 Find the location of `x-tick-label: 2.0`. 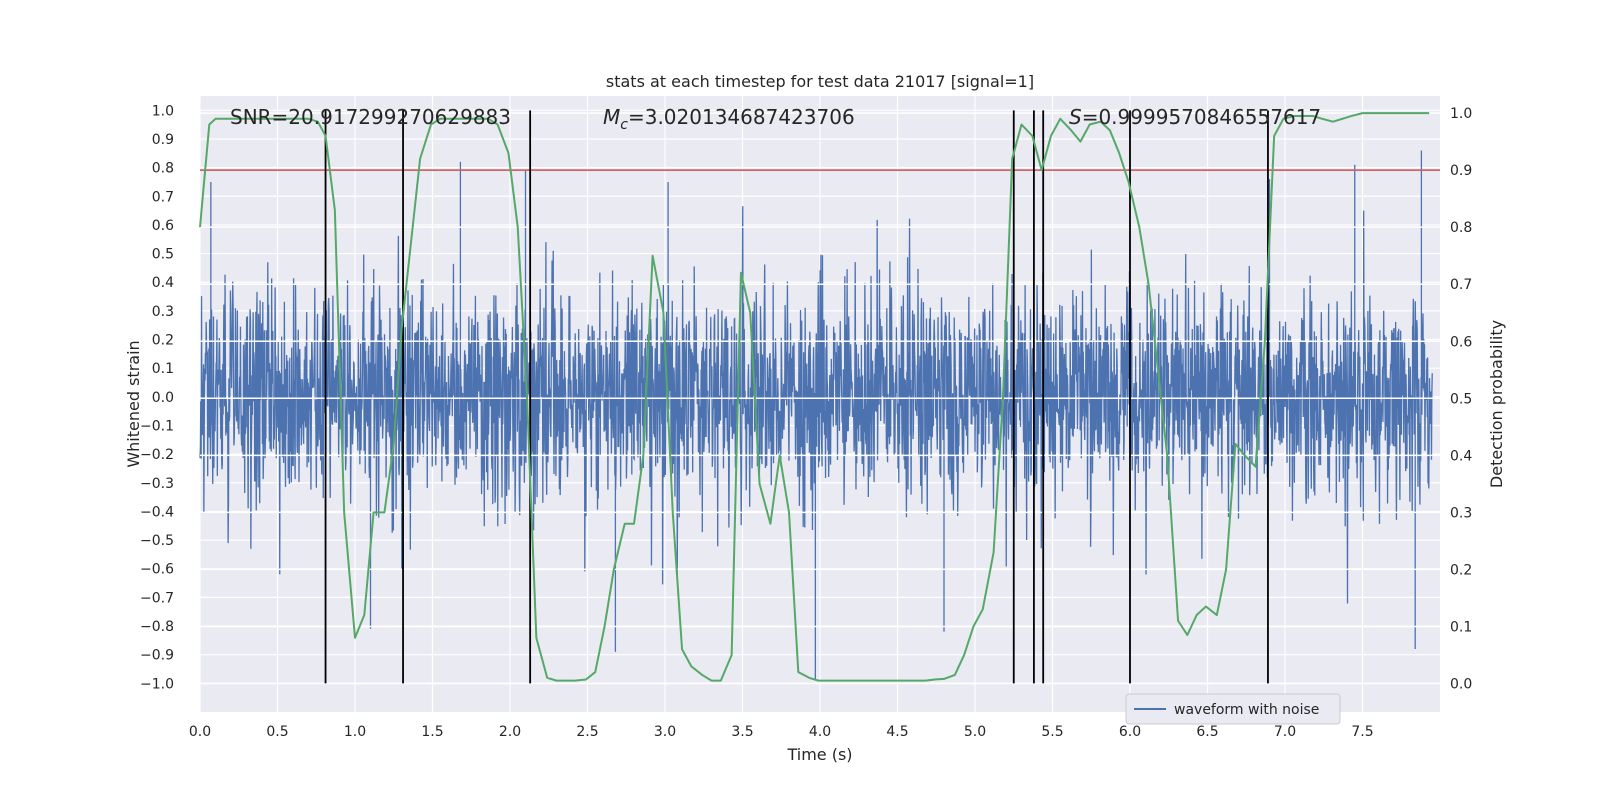

x-tick-label: 2.0 is located at coordinates (510, 732).